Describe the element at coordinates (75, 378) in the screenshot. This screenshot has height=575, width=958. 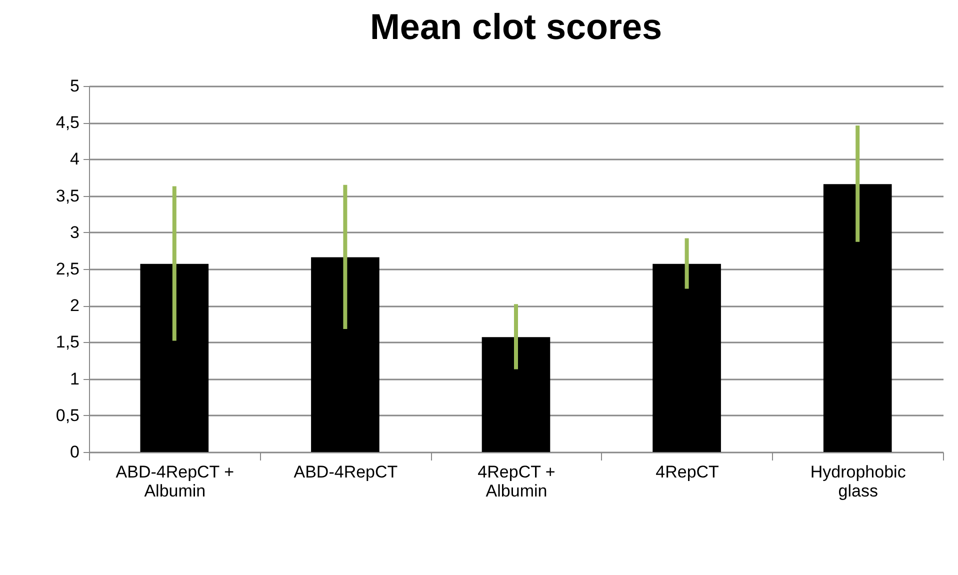
I see `y-tick-label: 1` at that location.